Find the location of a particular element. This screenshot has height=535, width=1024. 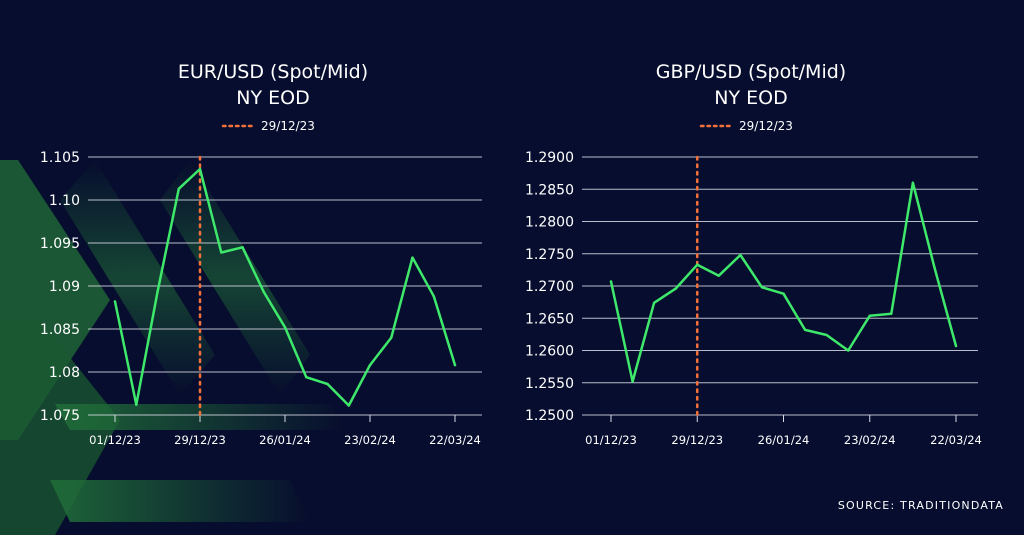

y-tick-label: 1.2600 is located at coordinates (549, 352).